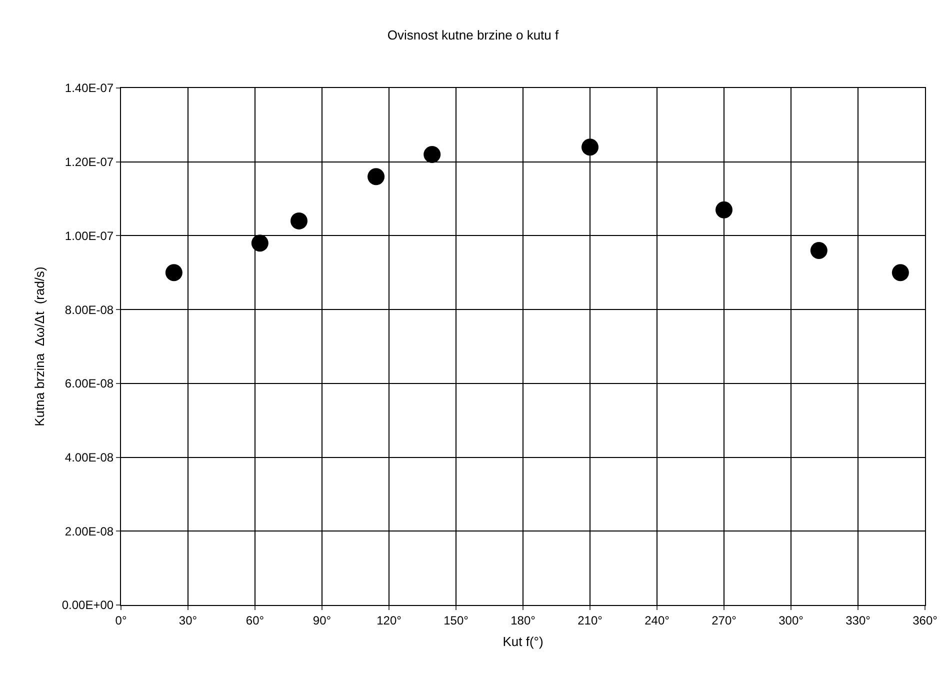  Describe the element at coordinates (523, 641) in the screenshot. I see `x-axis-title: Kut f(°)` at that location.